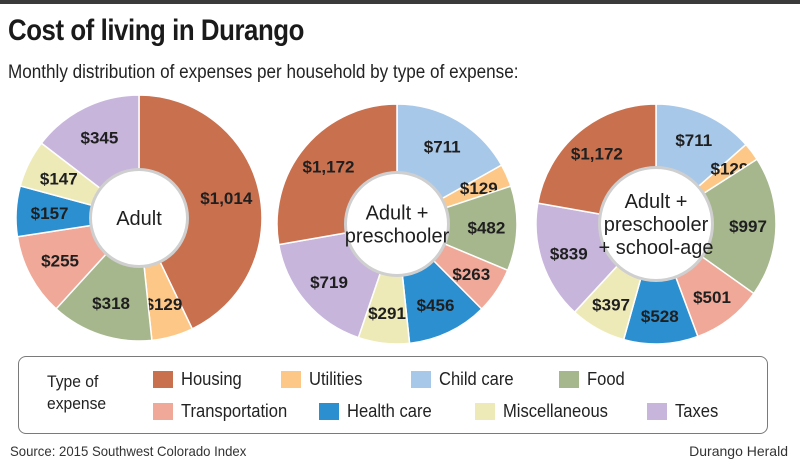 This screenshot has width=800, height=466. What do you see at coordinates (329, 282) in the screenshot?
I see `donut-2-label-taxes: $719` at bounding box center [329, 282].